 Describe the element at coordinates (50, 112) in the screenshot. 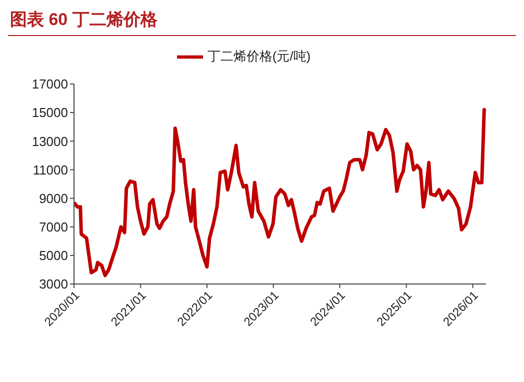

I see `y-tick-label: 15000` at that location.